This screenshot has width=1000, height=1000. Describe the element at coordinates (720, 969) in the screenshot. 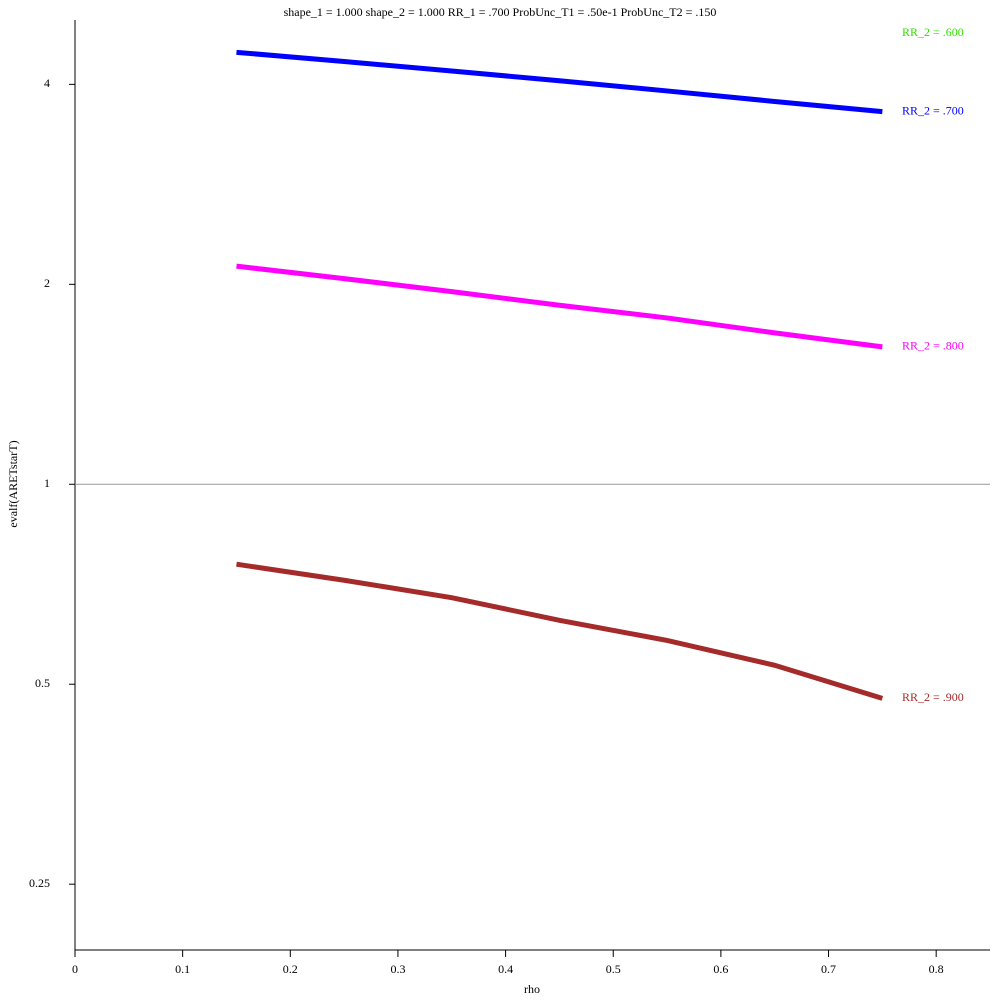

I see `x-tick-label: 0.6` at that location.